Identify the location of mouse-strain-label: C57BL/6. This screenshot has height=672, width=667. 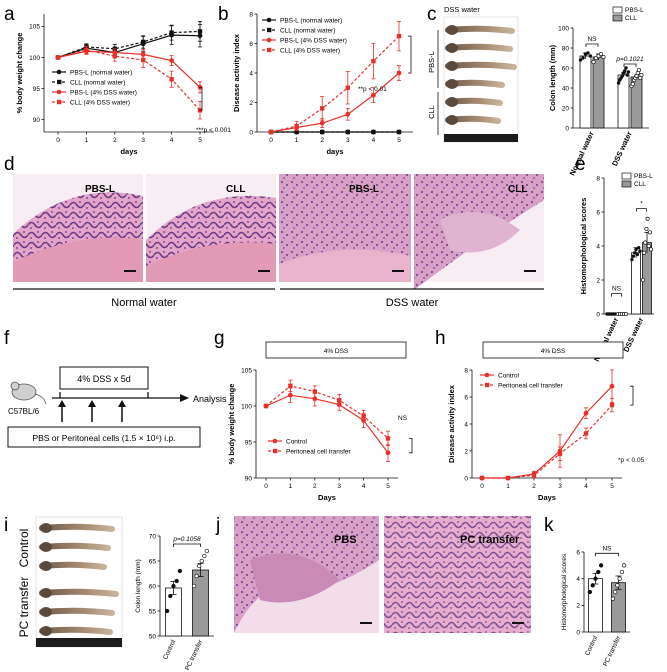
(24, 411).